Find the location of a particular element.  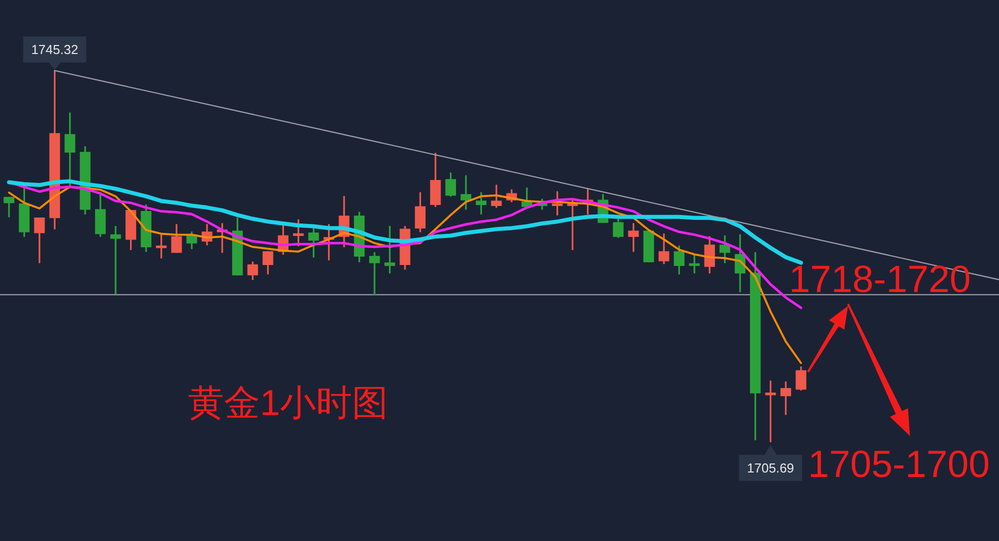

annotation: 1705.69 is located at coordinates (770, 468).